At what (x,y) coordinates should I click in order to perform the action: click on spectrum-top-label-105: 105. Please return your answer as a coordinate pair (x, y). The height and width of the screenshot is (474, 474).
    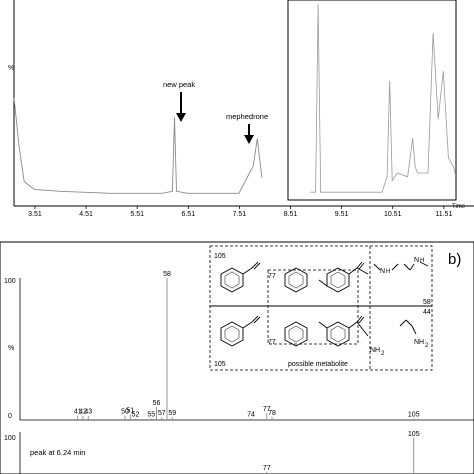
    Looking at the image, I should click on (414, 415).